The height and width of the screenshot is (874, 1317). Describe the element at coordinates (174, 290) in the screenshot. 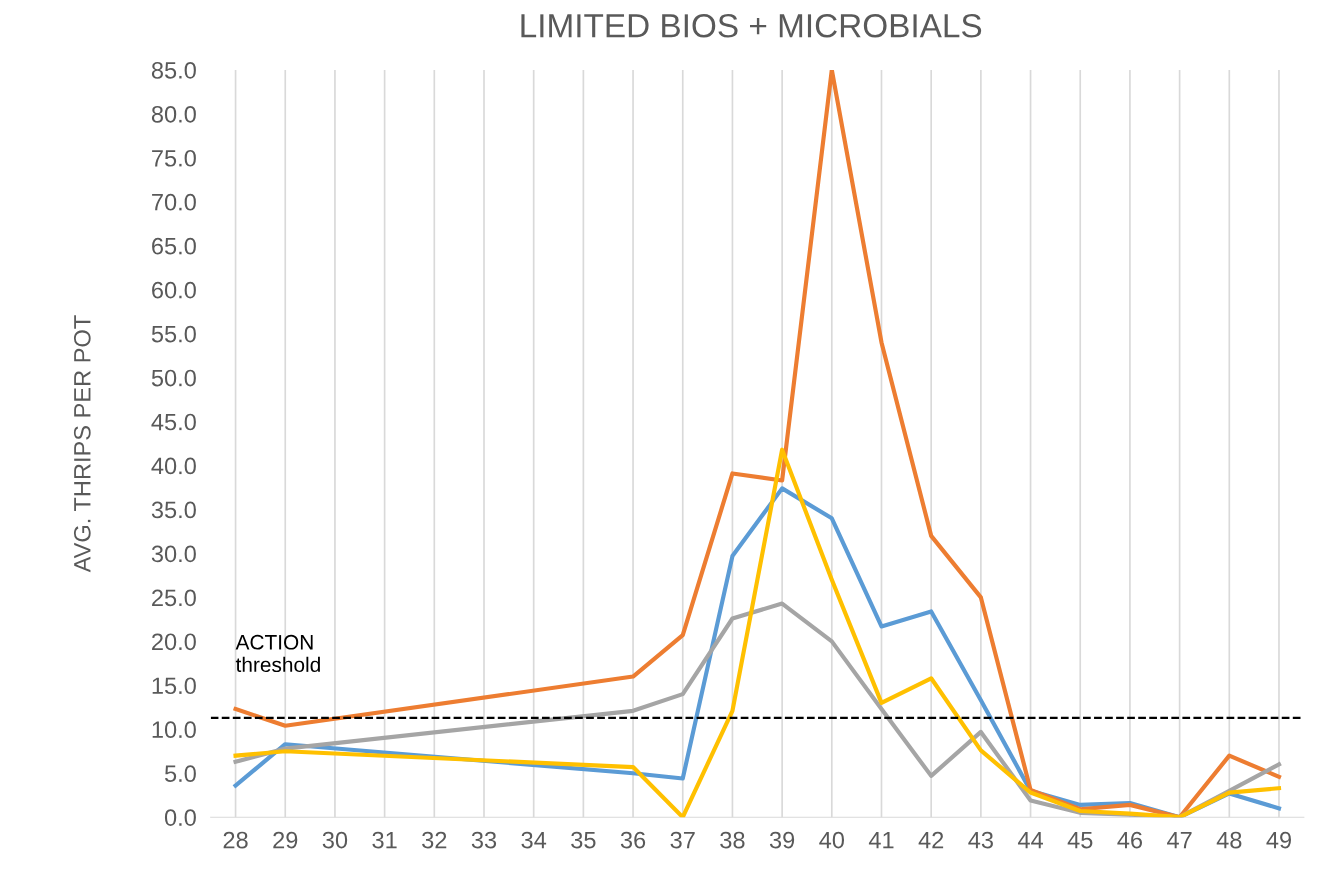

I see `y-tick-label: 60.0` at that location.